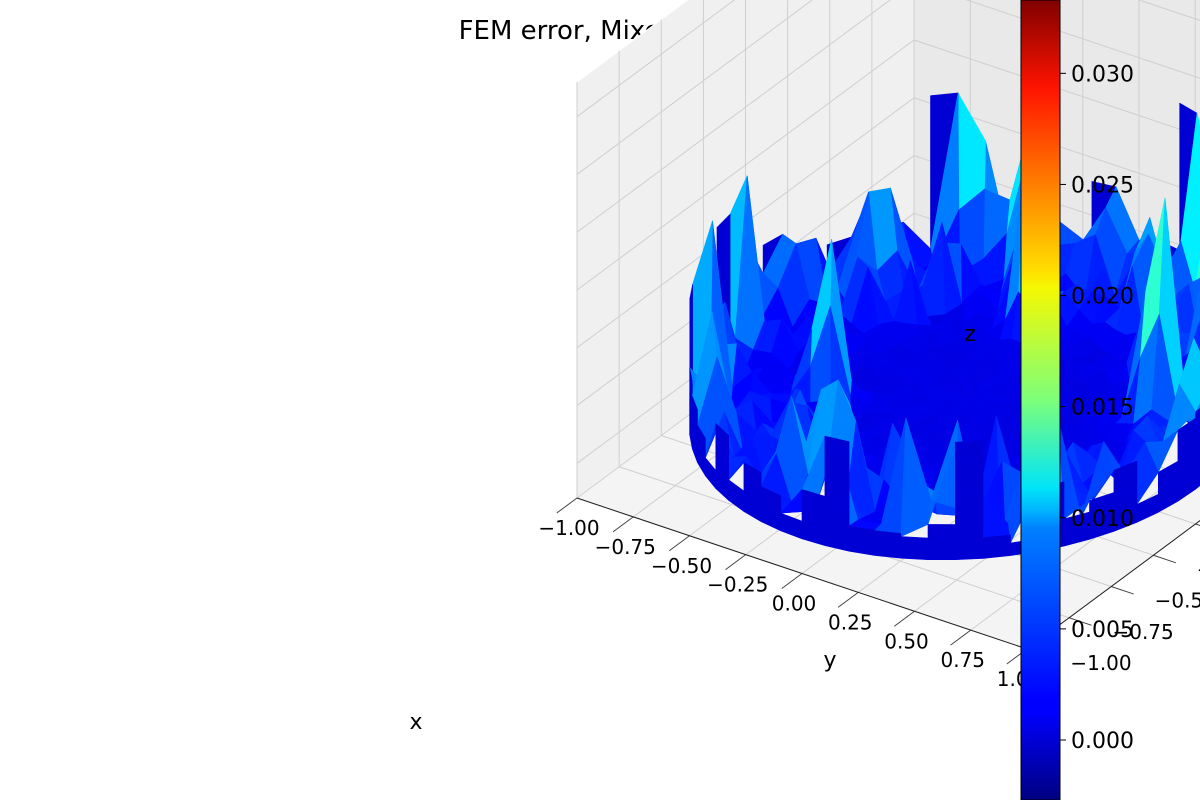 The height and width of the screenshot is (800, 1200). Describe the element at coordinates (794, 604) in the screenshot. I see `x-tick-label: 0.00` at that location.